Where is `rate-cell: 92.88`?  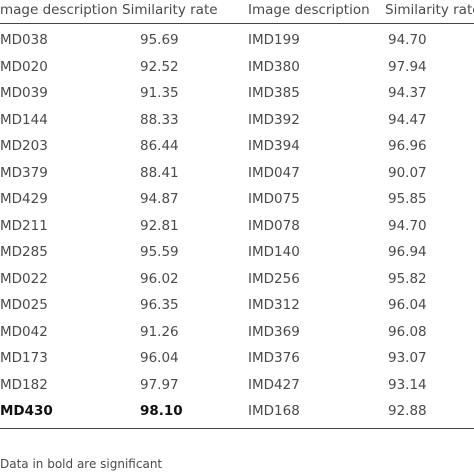
rate-cell: 92.88 is located at coordinates (407, 411).